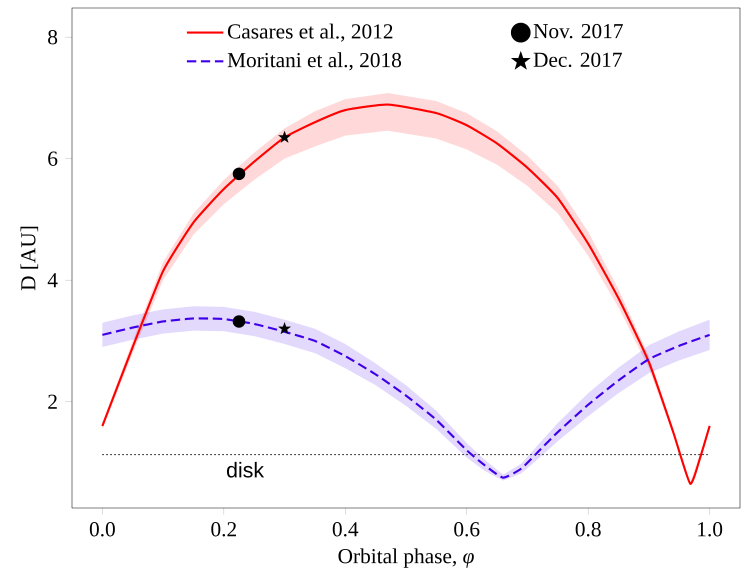  What do you see at coordinates (315, 61) in the screenshot?
I see `legend-label: Moritani et al., 2018` at bounding box center [315, 61].